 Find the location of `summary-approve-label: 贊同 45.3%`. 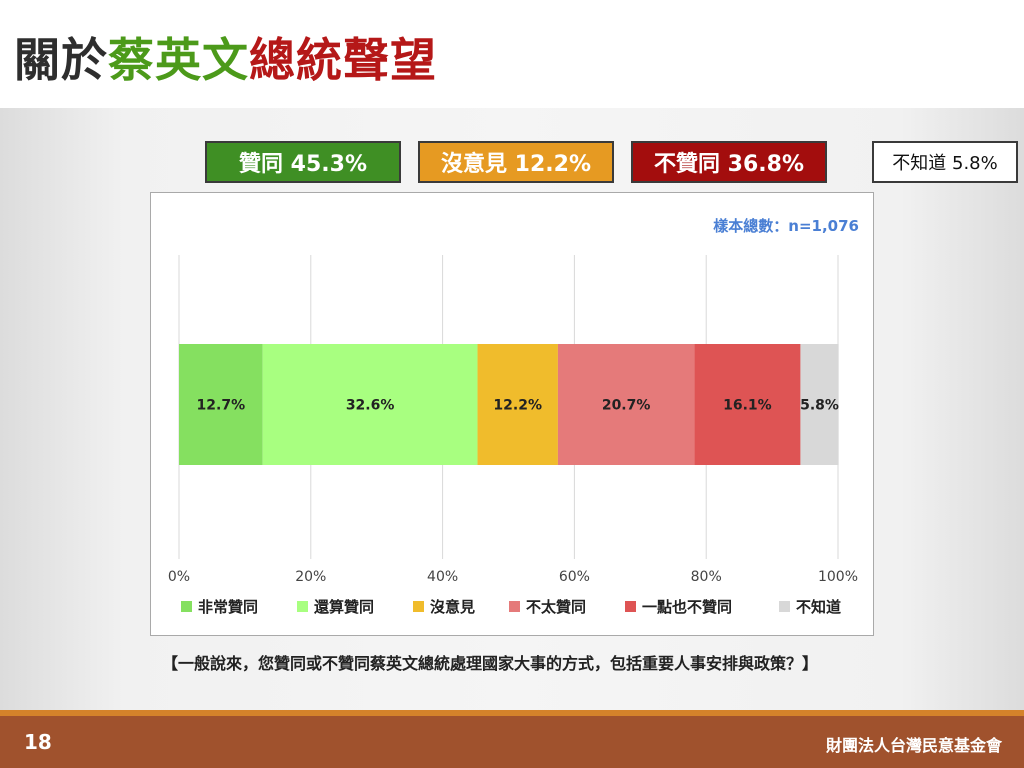

summary-approve-label: 贊同 45.3% is located at coordinates (303, 164).